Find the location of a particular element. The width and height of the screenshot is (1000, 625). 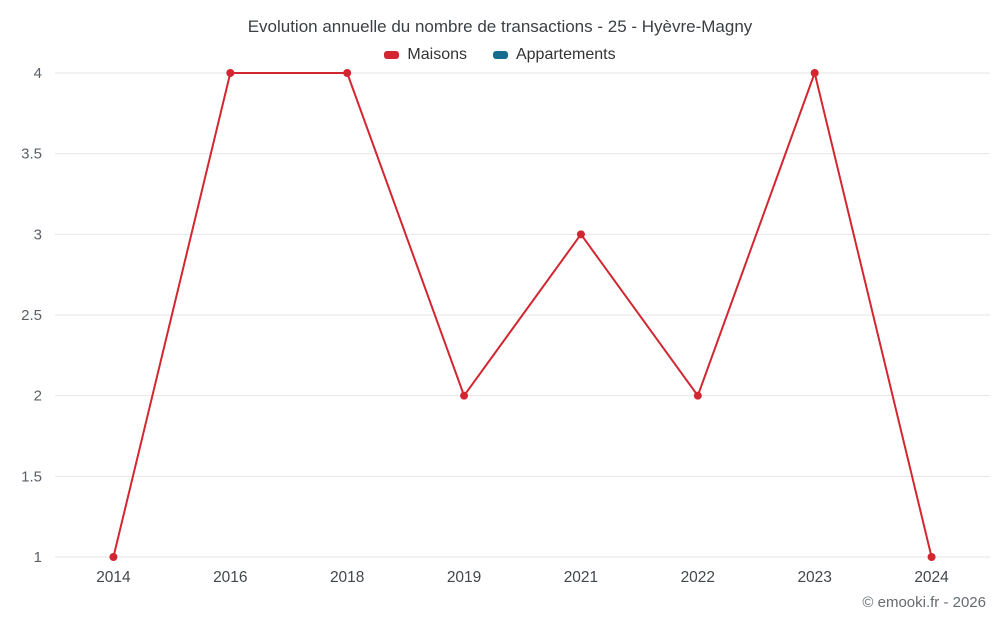

legend-item-appartements: Appartements is located at coordinates (554, 55).